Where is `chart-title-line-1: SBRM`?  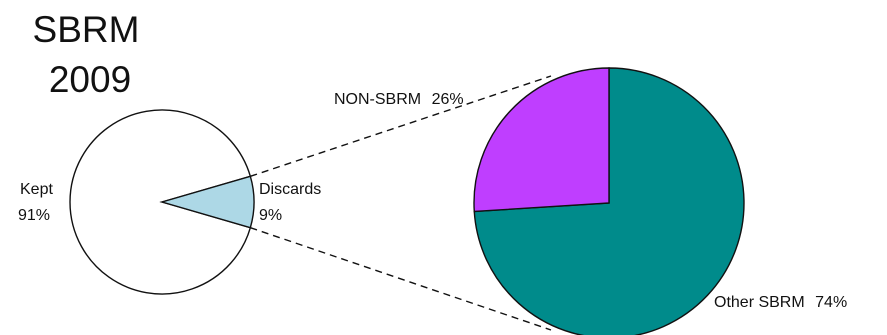 chart-title-line-1: SBRM is located at coordinates (86, 29).